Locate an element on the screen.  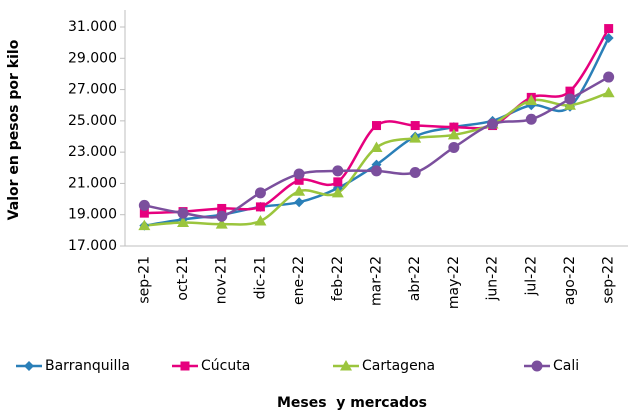
x-tick-label: sep-22 is located at coordinates (609, 280).